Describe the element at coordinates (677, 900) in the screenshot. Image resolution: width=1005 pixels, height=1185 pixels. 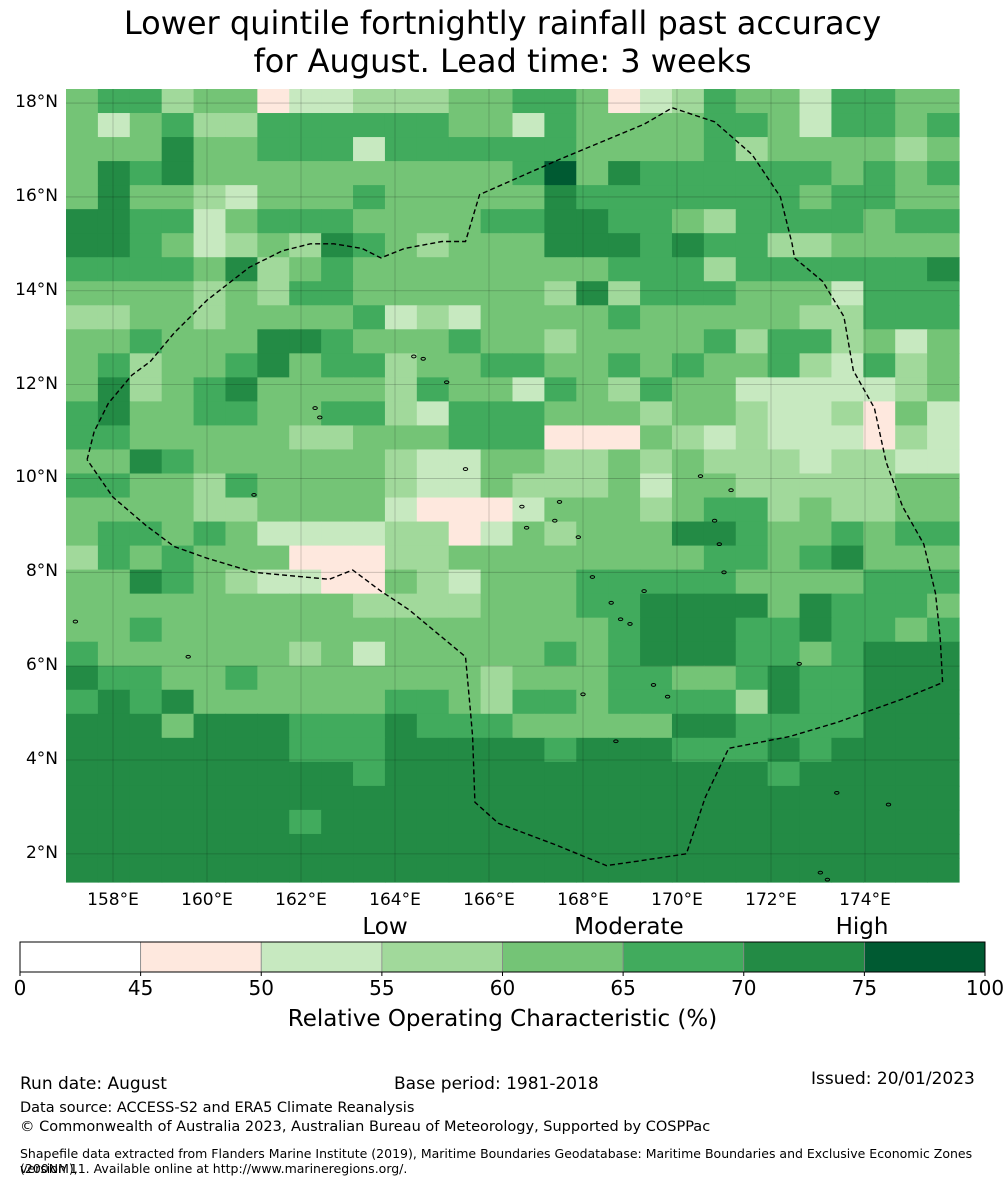
I see `longitude-label: 170°E` at that location.